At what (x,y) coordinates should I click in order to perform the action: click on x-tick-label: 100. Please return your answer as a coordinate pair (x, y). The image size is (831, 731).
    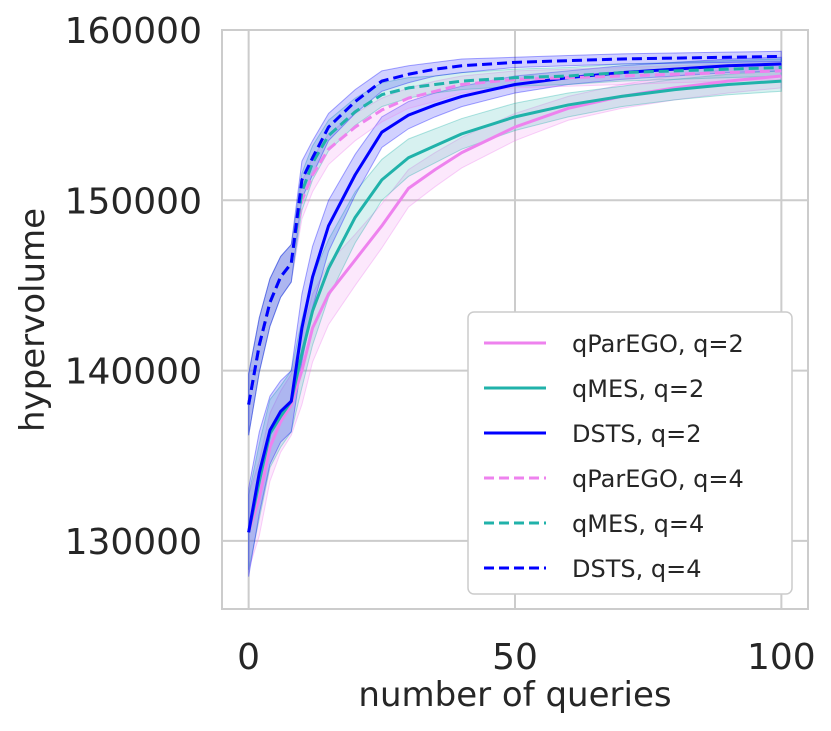
    Looking at the image, I should click on (781, 657).